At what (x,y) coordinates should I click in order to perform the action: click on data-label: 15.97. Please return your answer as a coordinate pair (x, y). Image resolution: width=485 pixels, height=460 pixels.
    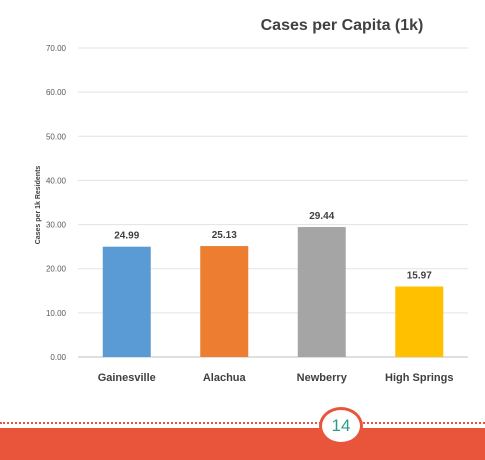
    Looking at the image, I should click on (419, 276).